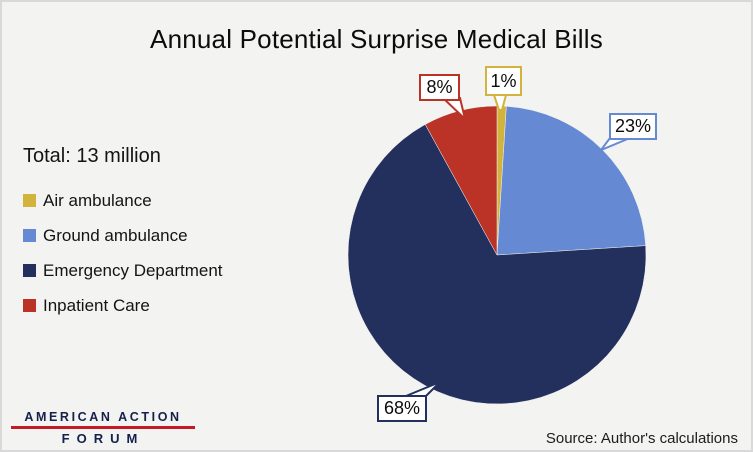 The width and height of the screenshot is (753, 452). I want to click on legend-swatch-inpatient, so click(29, 305).